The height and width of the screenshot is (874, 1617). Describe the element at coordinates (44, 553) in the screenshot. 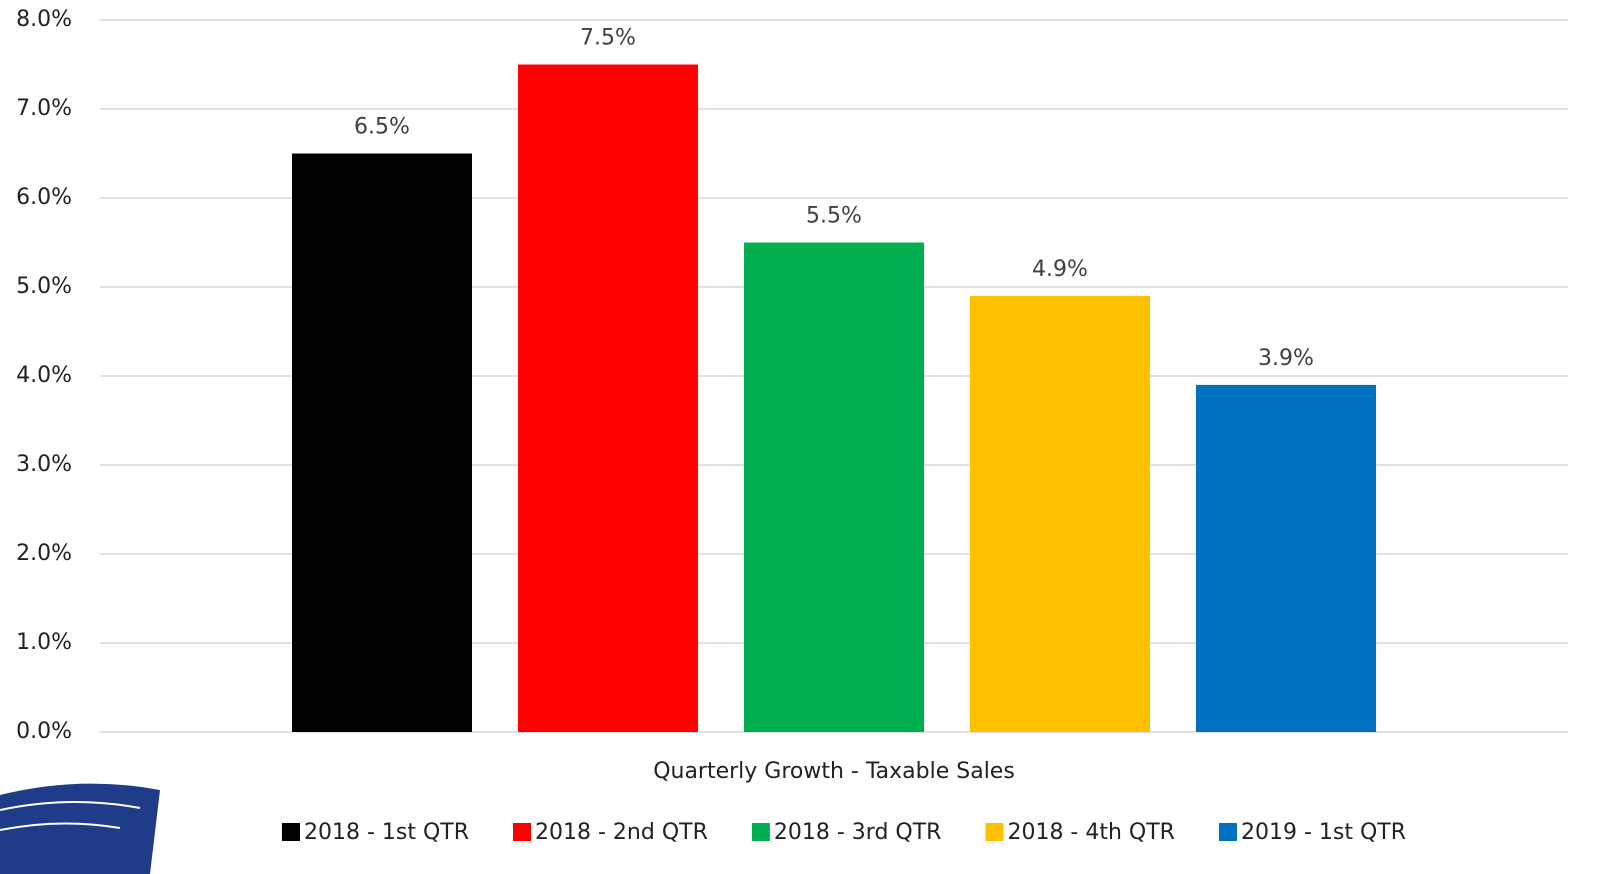

I see `y-tick-label: 2.0%` at that location.